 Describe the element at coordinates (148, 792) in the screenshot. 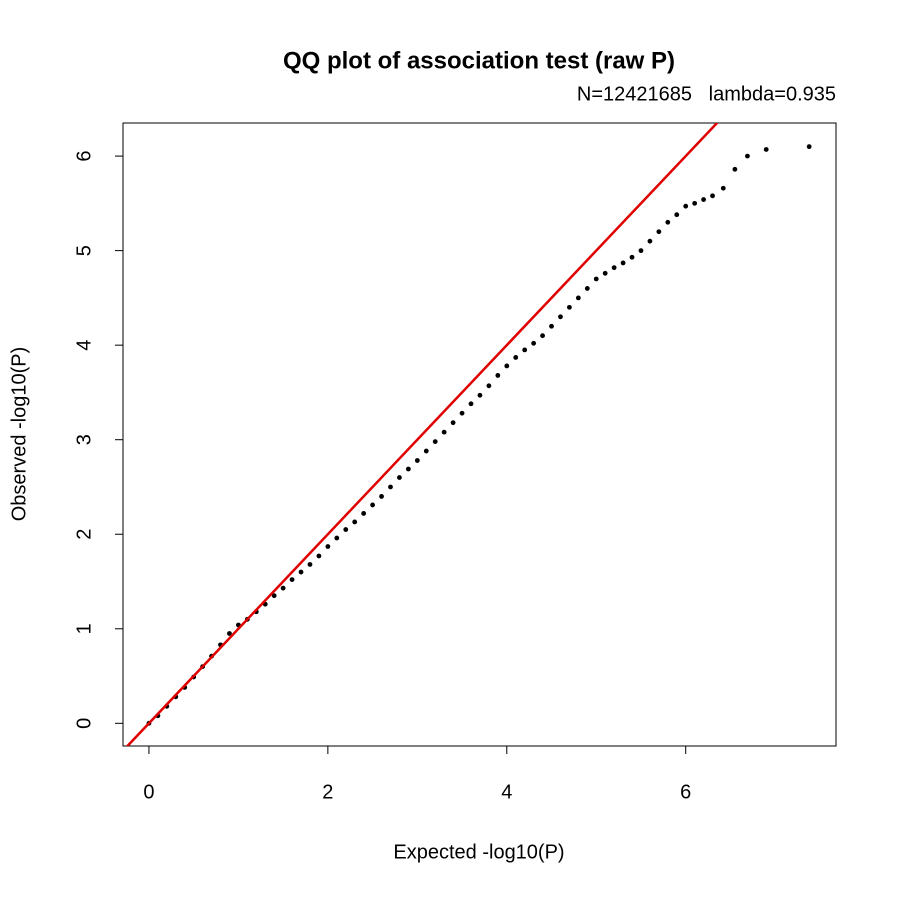

I see `x-tick-label: 0` at that location.